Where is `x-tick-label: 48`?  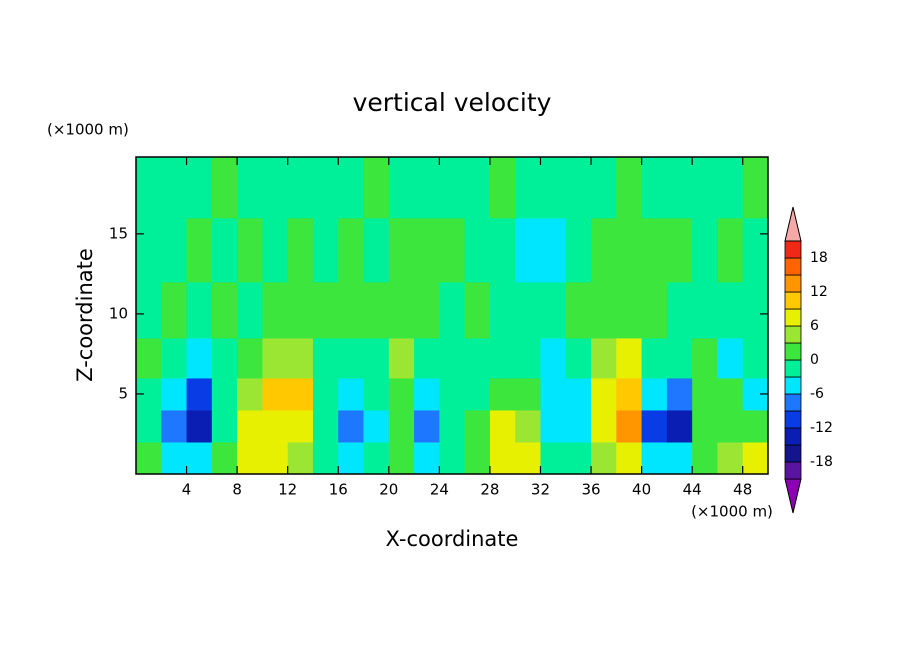 x-tick-label: 48 is located at coordinates (742, 490).